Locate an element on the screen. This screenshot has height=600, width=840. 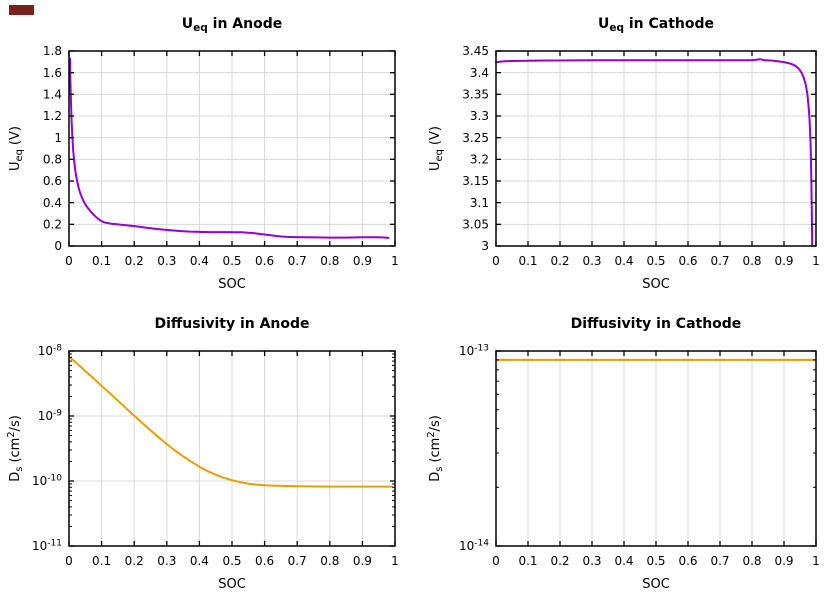
svg-text: 3.3 is located at coordinates (479, 116).